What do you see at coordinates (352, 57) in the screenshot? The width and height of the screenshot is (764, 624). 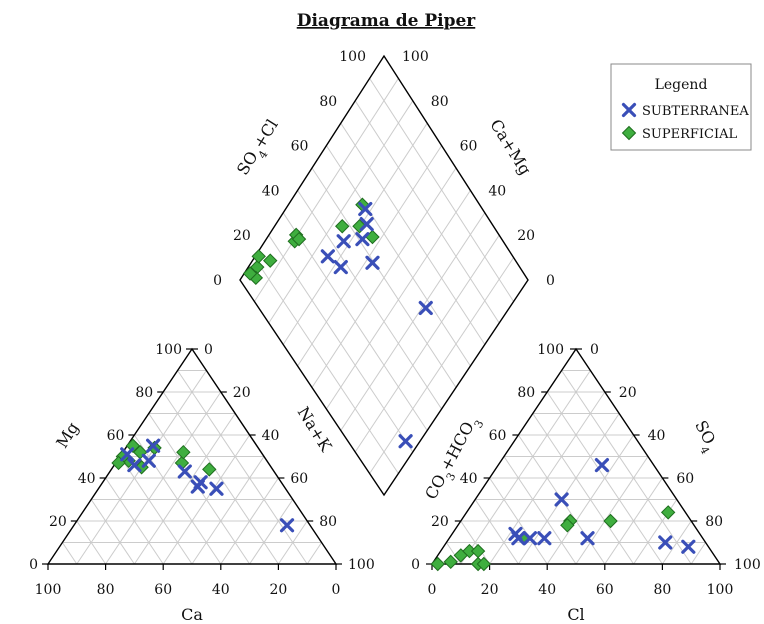 I see `diamond-left-tick-label: 100` at bounding box center [352, 57].